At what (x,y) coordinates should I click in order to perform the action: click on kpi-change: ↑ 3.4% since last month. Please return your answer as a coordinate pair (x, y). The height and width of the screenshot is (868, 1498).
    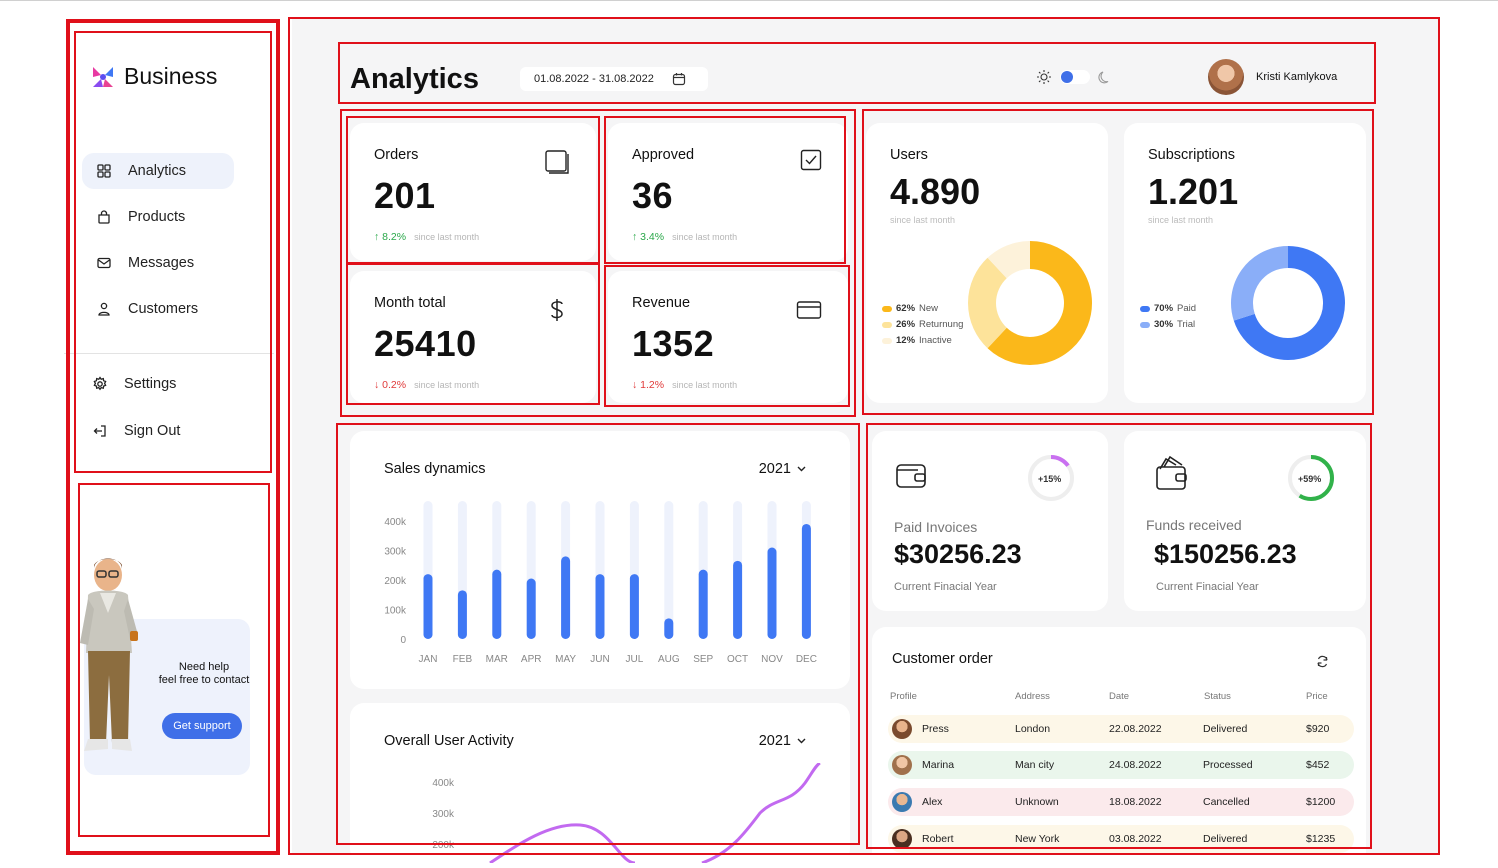
    Looking at the image, I should click on (685, 237).